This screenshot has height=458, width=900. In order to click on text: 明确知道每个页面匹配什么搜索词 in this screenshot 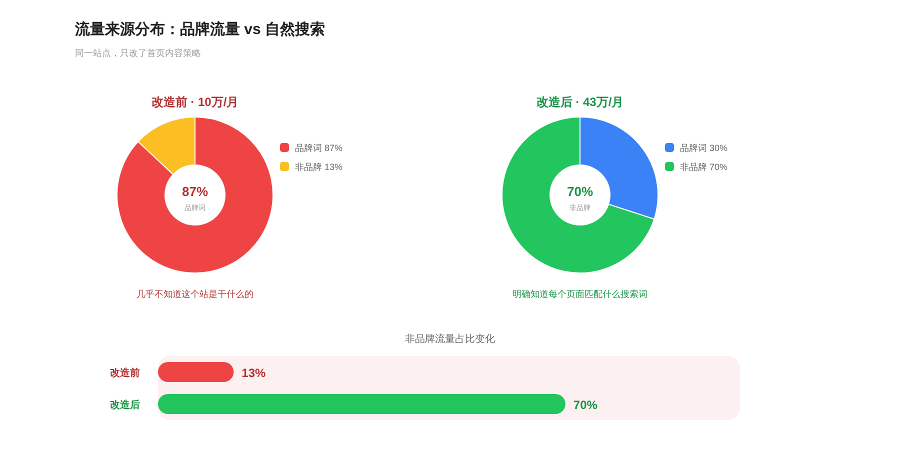, I will do `click(580, 294)`.